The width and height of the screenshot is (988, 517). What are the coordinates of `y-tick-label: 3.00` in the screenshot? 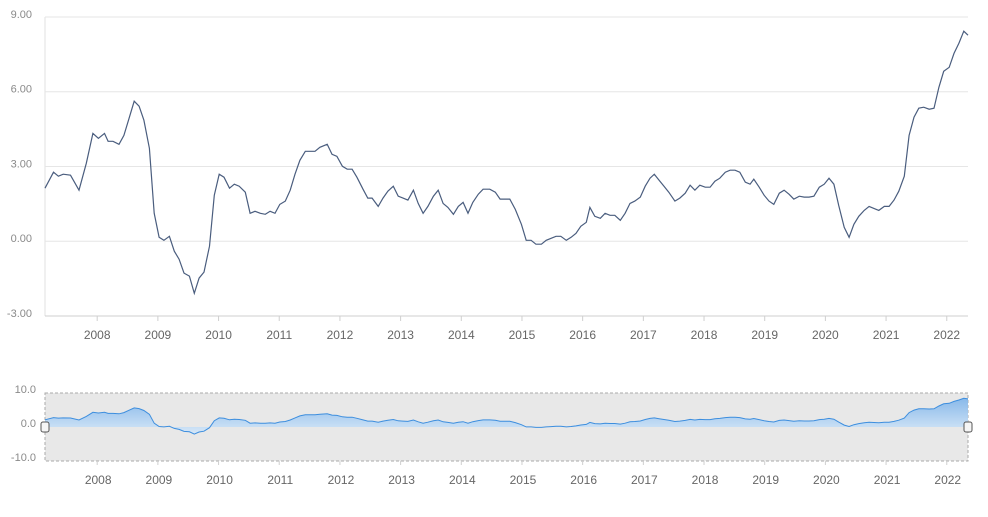 It's located at (21, 164).